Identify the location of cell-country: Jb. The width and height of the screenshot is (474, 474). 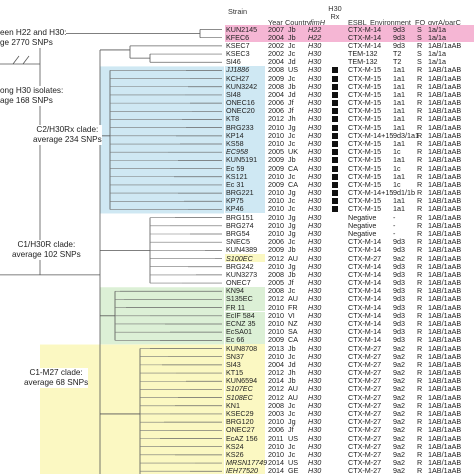
(292, 274).